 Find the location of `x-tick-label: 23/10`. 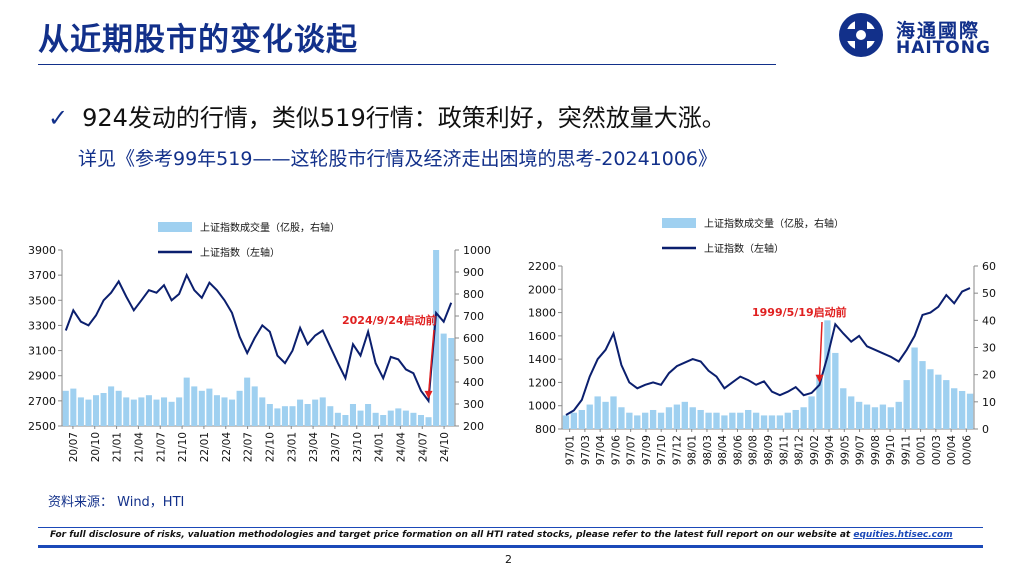

x-tick-label: 23/10 is located at coordinates (358, 447).